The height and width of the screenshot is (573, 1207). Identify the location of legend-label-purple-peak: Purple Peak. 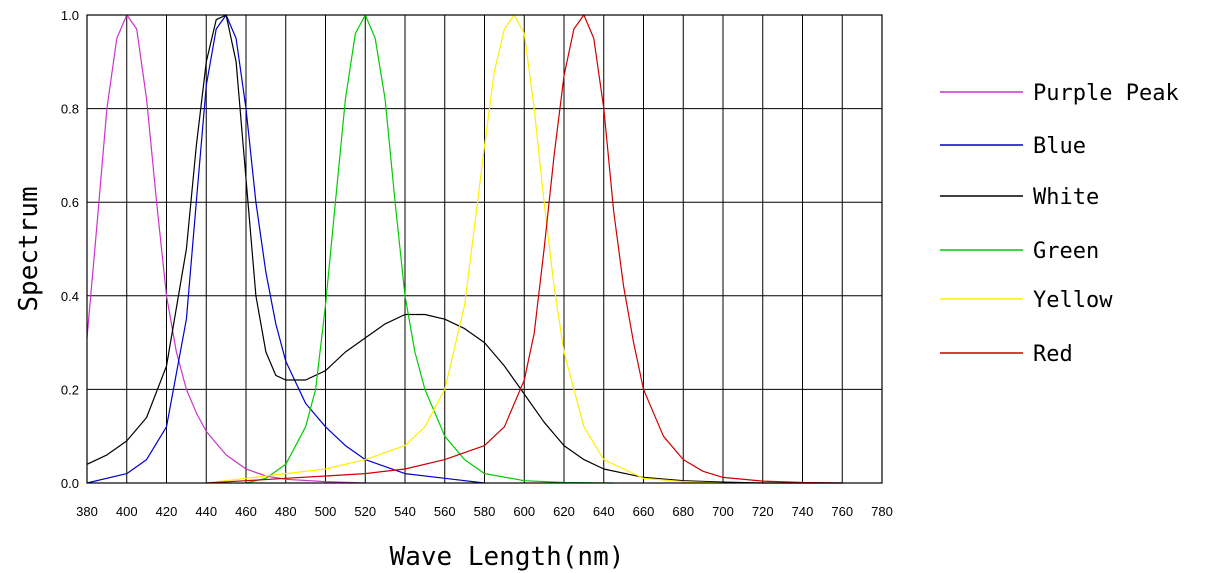
(1106, 93).